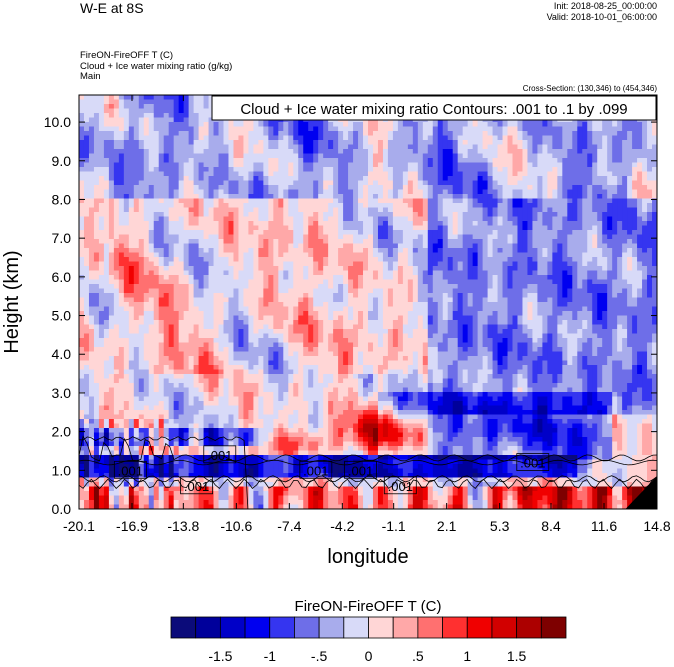 The width and height of the screenshot is (674, 667). What do you see at coordinates (517, 656) in the screenshot?
I see `colorbar-label: 1.5` at bounding box center [517, 656].